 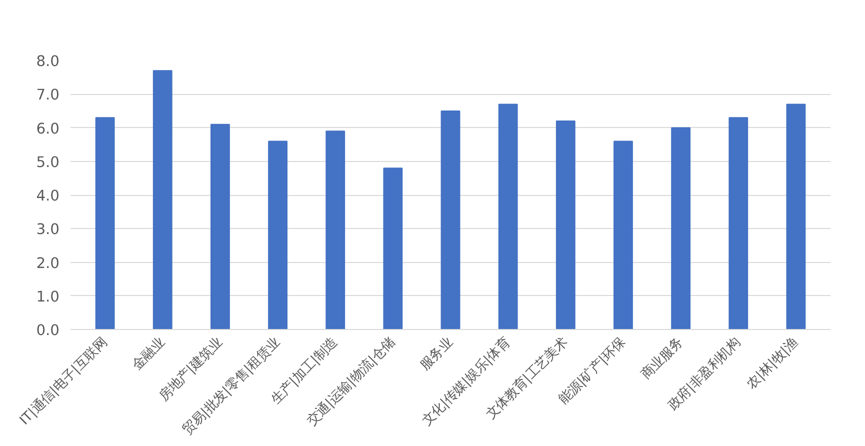 What do you see at coordinates (149, 354) in the screenshot?
I see `x-tick-label: 金融业` at bounding box center [149, 354].